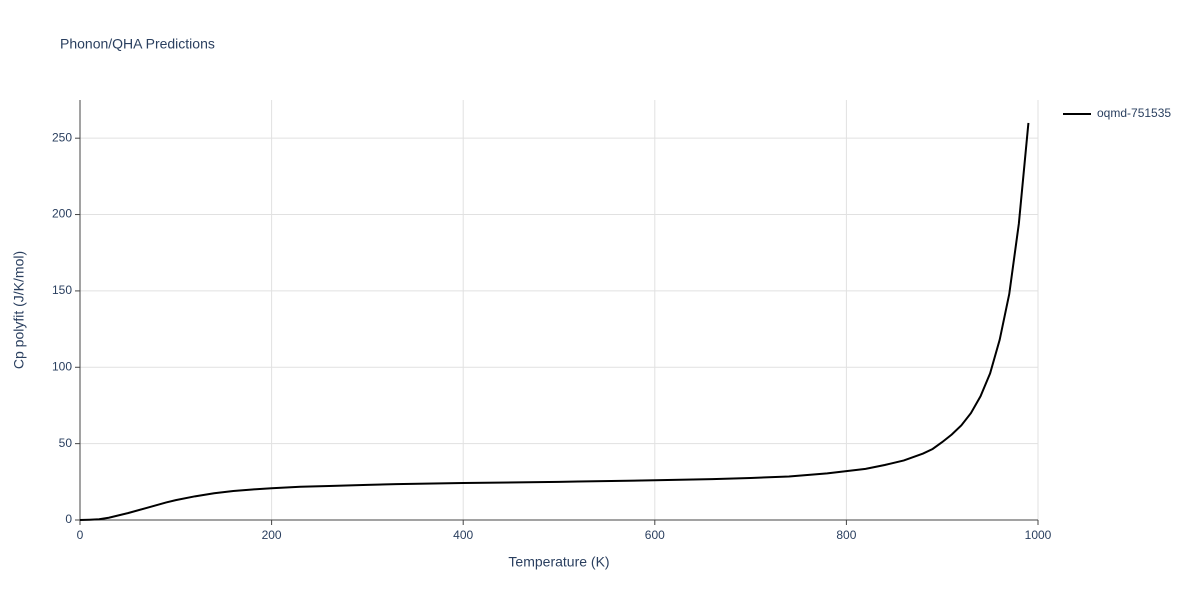 The height and width of the screenshot is (605, 1200). I want to click on x-tick-label: 1000, so click(1038, 535).